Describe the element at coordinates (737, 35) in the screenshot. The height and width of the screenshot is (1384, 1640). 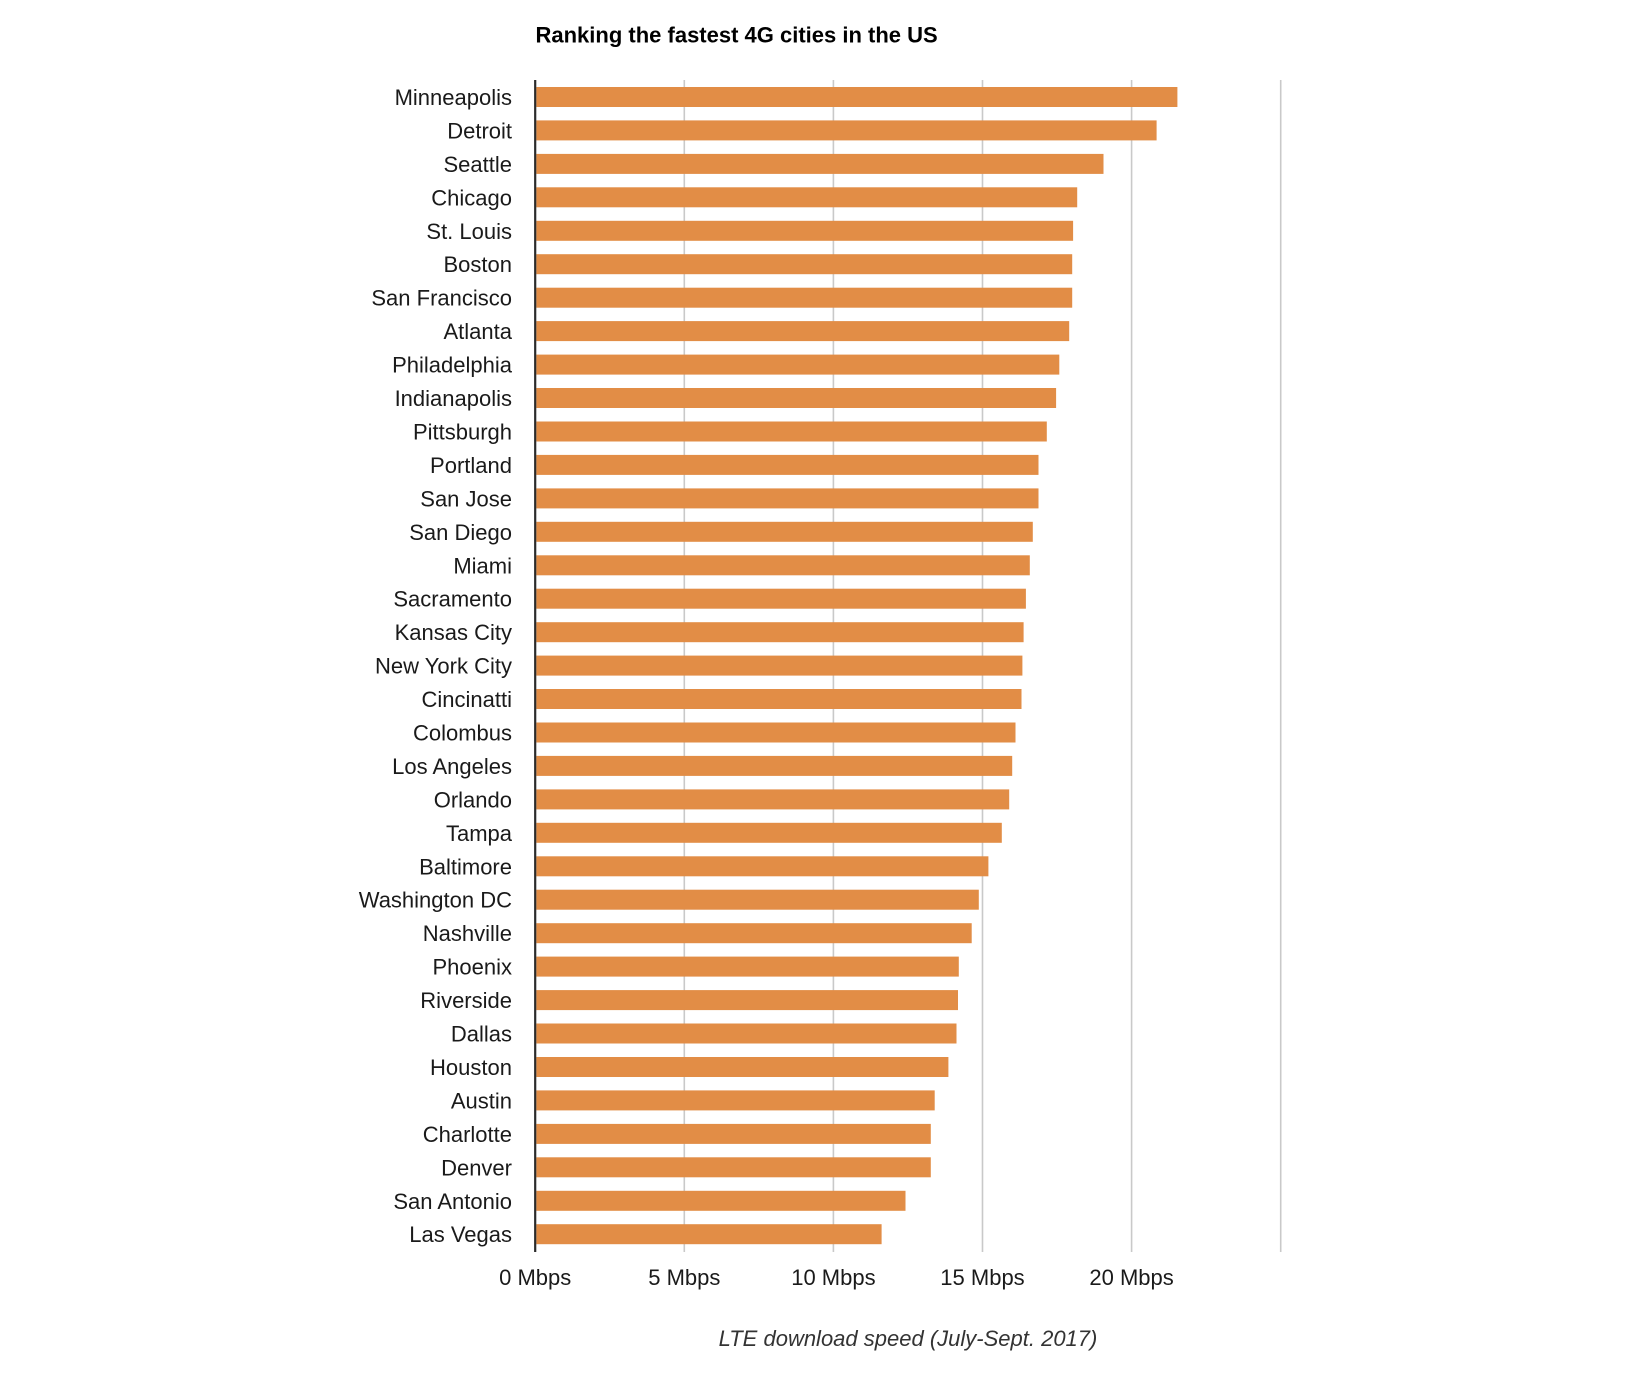
I see `svg-text:Ranking the fastest 4G cities: Ranking the fastest 4G cities in the US` at that location.